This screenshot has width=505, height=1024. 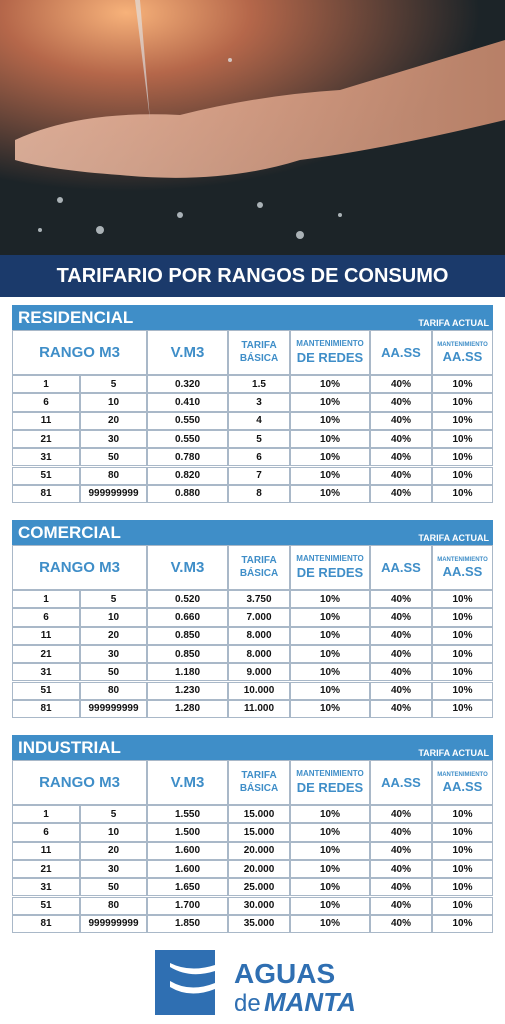 What do you see at coordinates (187, 567) in the screenshot?
I see `column-header: V.M3` at bounding box center [187, 567].